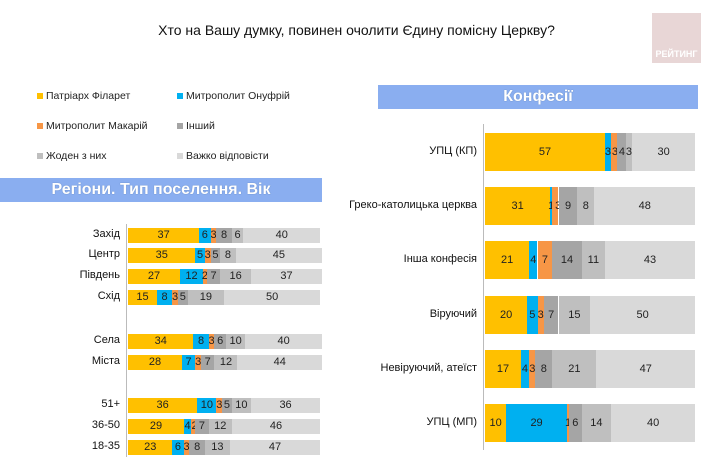 Image resolution: width=713 pixels, height=469 pixels. I want to click on data-label: 31, so click(517, 205).